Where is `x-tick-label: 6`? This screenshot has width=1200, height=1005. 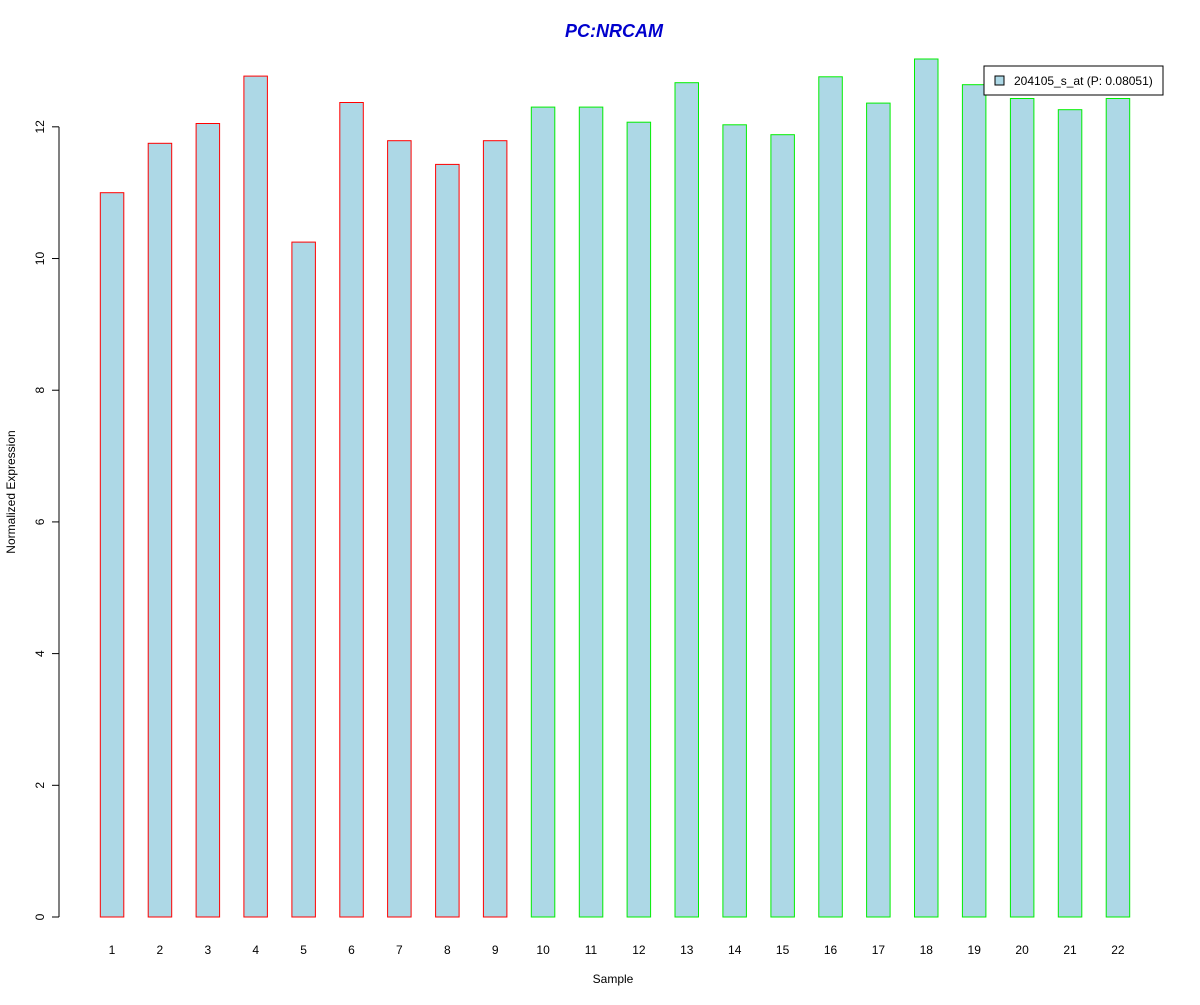 x-tick-label: 6 is located at coordinates (351, 950).